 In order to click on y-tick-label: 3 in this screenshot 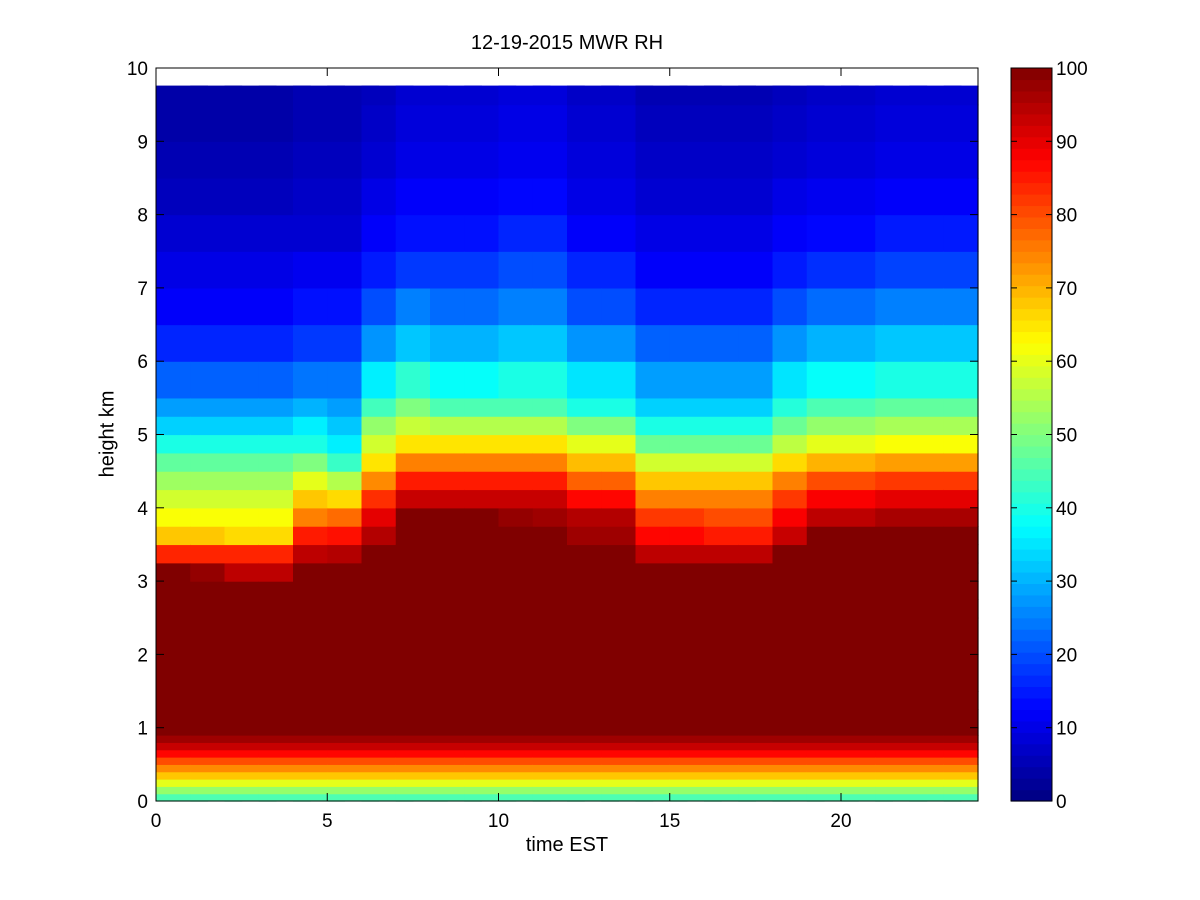, I will do `click(142, 582)`.